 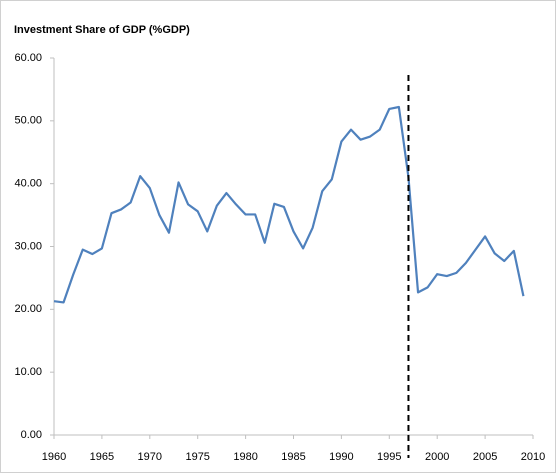 What do you see at coordinates (54, 457) in the screenshot?
I see `x-tick-label: 1960` at bounding box center [54, 457].